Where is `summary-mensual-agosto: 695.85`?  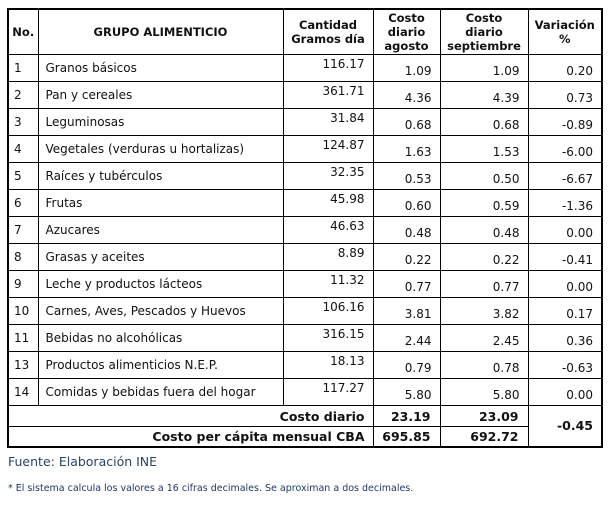 summary-mensual-agosto: 695.85 is located at coordinates (406, 436).